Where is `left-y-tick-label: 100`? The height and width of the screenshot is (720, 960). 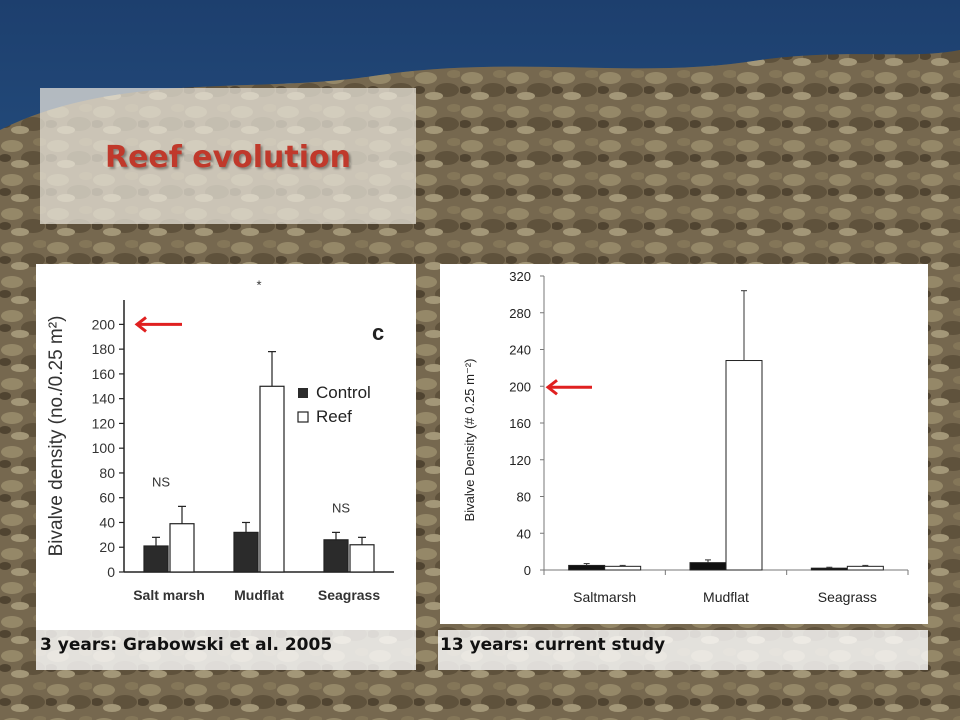 left-y-tick-label: 100 is located at coordinates (104, 448).